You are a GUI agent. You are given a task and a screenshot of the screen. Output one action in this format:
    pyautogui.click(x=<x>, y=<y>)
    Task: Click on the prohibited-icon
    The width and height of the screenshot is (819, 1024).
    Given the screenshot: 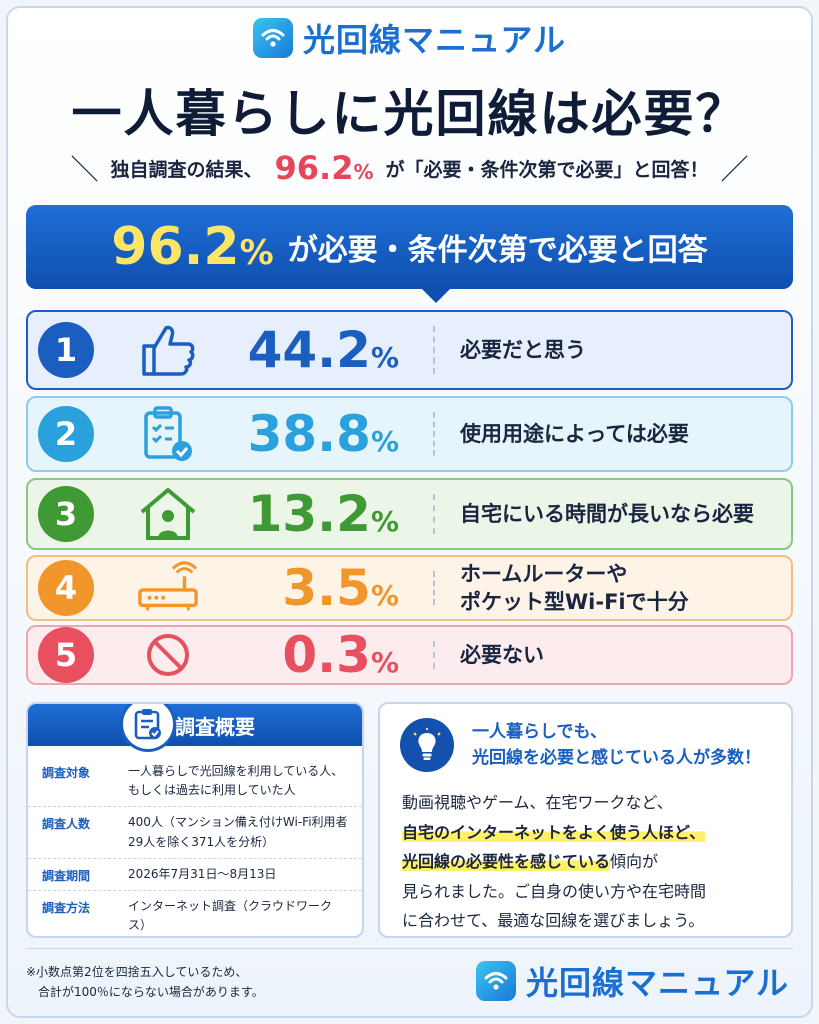 What is the action you would take?
    pyautogui.click(x=168, y=655)
    